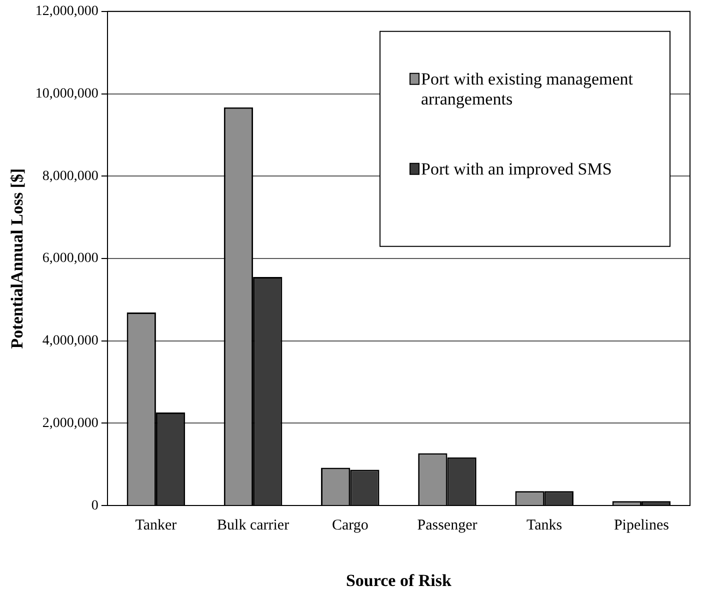  What do you see at coordinates (544, 526) in the screenshot?
I see `x-tick-label: Tanks` at bounding box center [544, 526].